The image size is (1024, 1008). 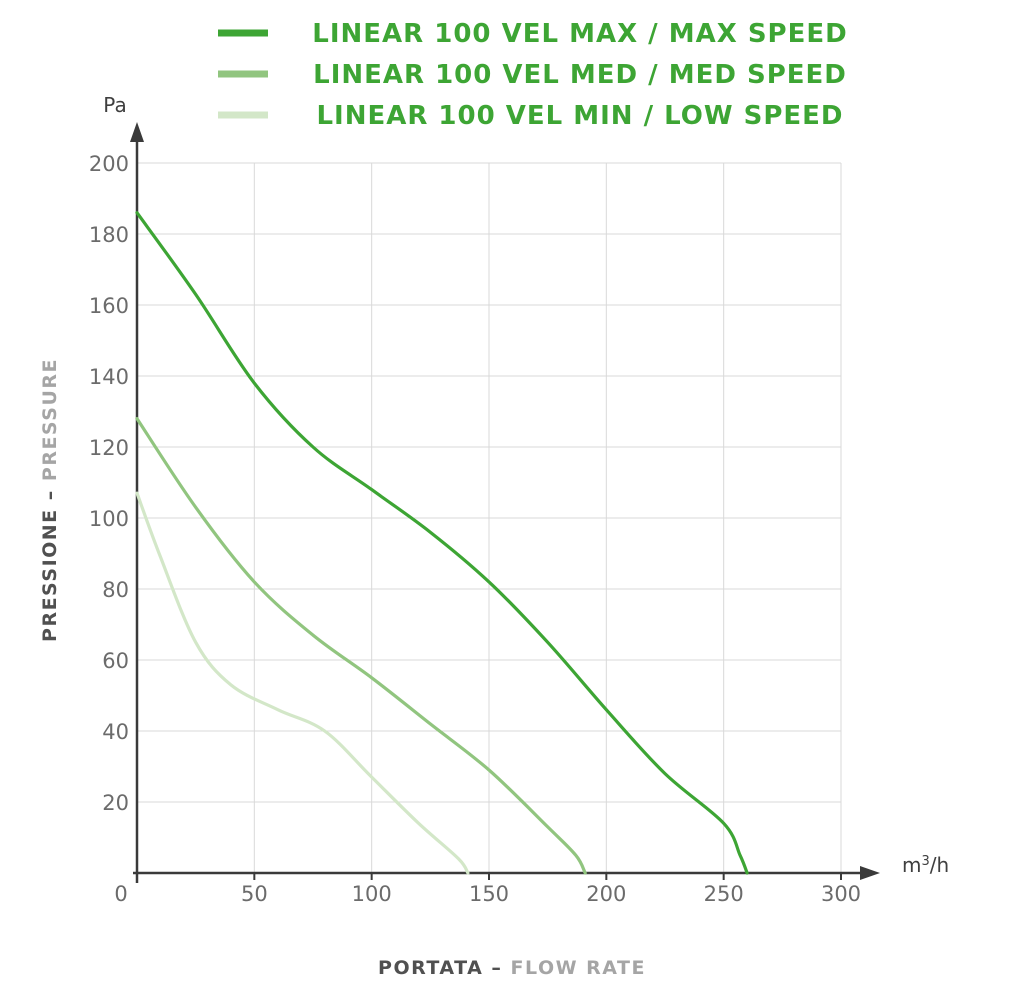 What do you see at coordinates (50, 500) in the screenshot?
I see `y-axis-title: PRESSIONE – PRESSURE` at bounding box center [50, 500].